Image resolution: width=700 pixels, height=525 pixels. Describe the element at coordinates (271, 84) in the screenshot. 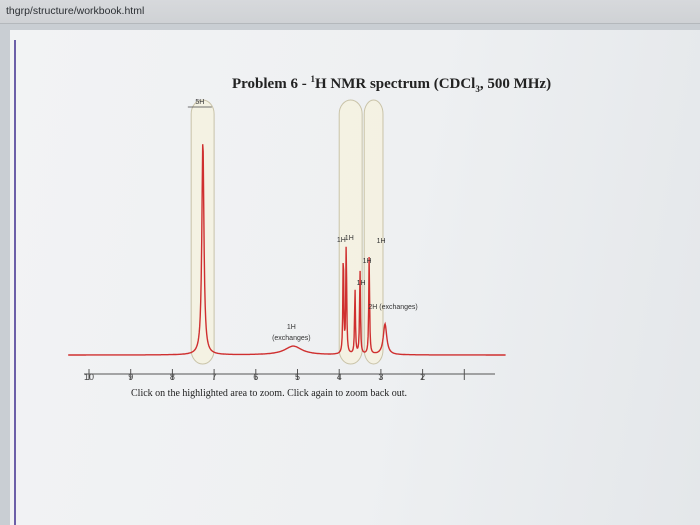

I see `title-prefix: Problem 6 -` at that location.